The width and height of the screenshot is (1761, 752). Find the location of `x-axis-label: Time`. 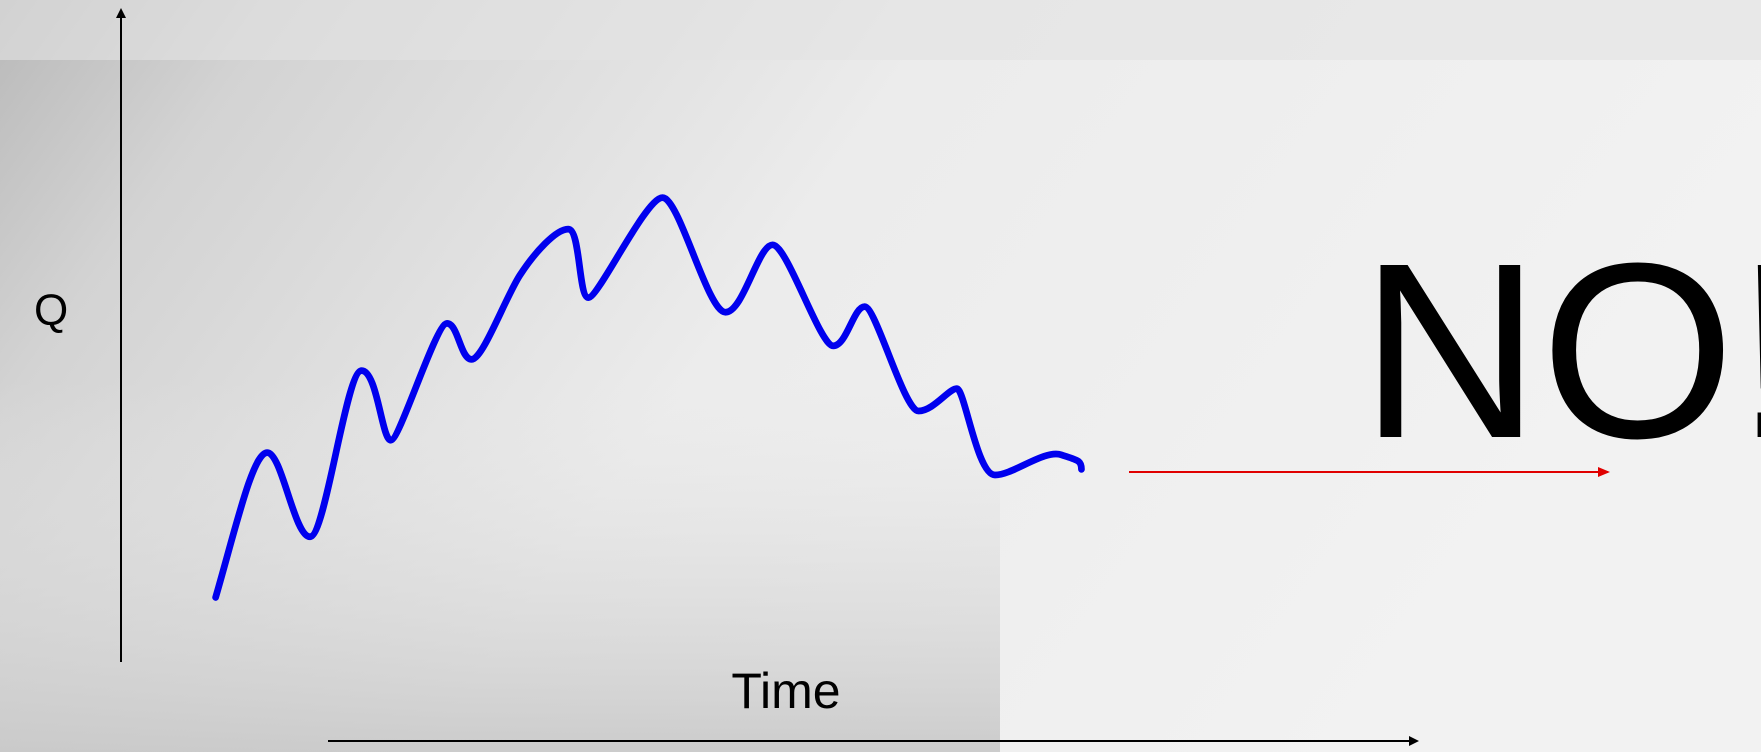

x-axis-label: Time is located at coordinates (785, 691).